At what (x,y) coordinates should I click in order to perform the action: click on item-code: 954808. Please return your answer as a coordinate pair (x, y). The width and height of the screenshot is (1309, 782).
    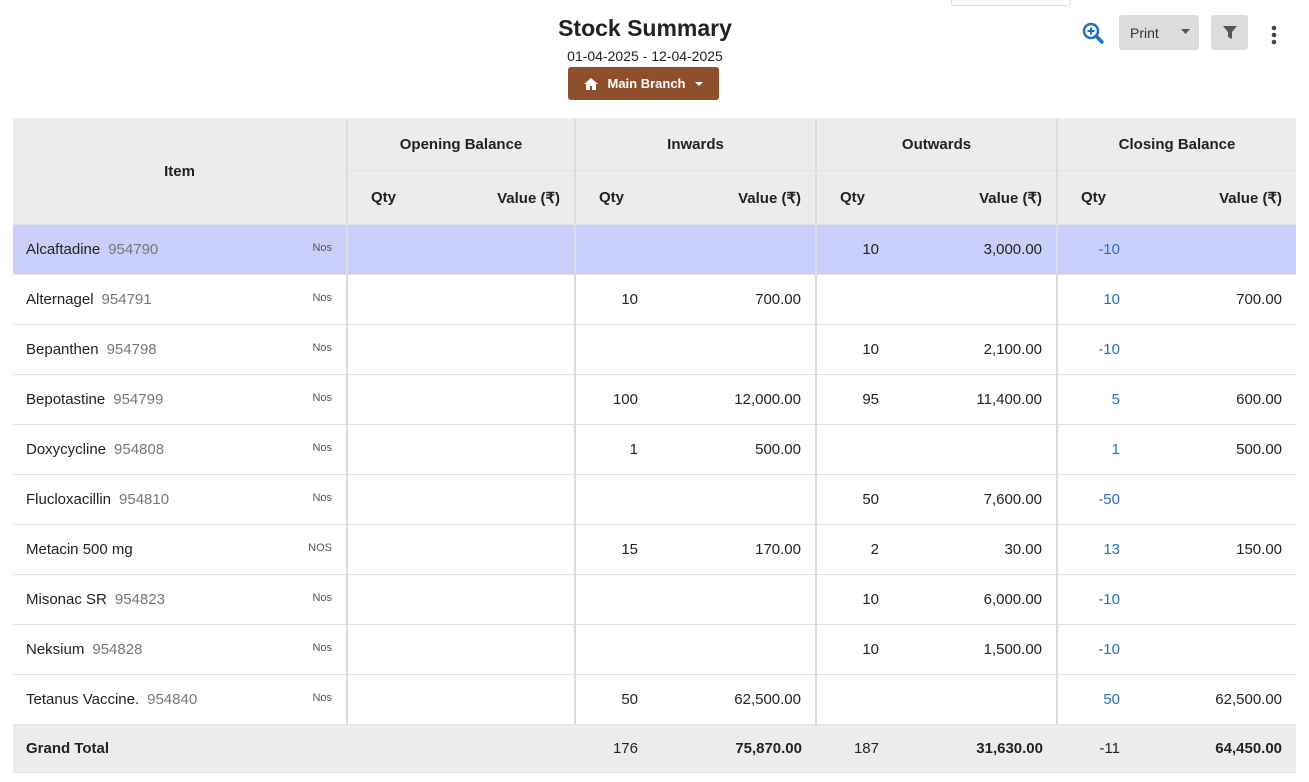
    Looking at the image, I should click on (139, 449).